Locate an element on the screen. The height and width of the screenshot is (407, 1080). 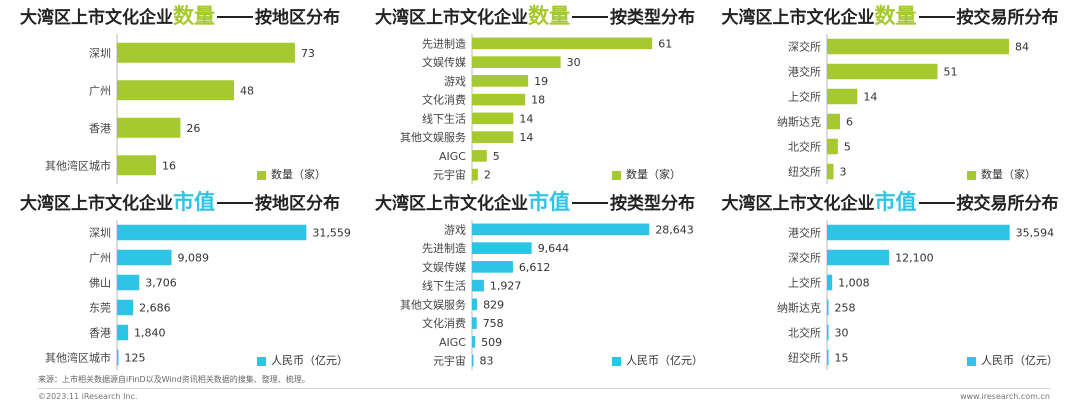
value-label: 2 is located at coordinates (487, 175).